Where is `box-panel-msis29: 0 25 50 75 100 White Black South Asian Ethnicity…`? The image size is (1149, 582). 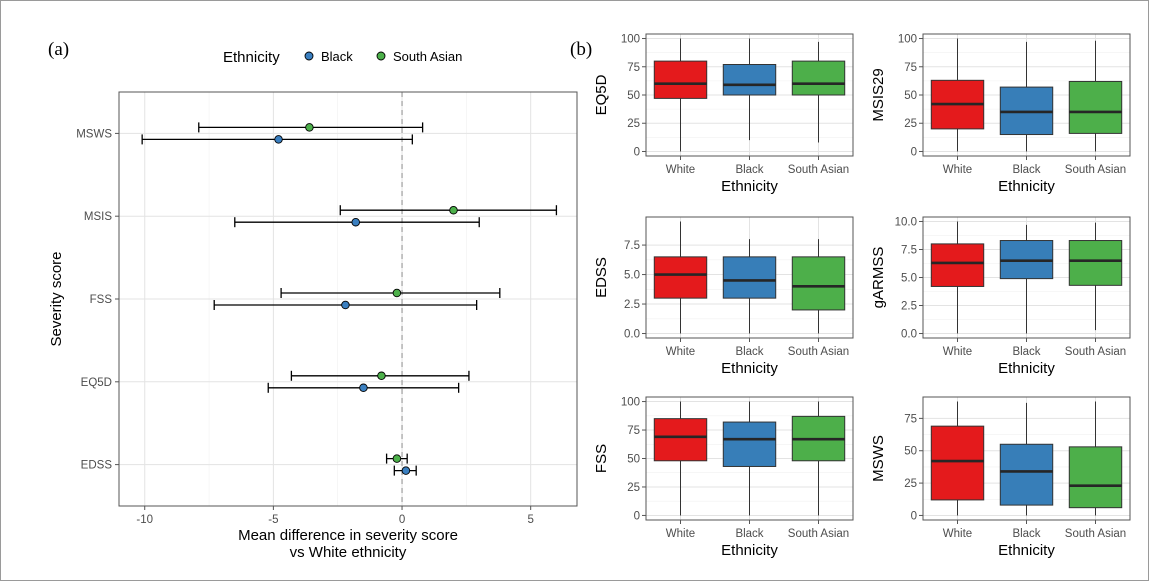
box-panel-msis29: 0 25 50 75 100 White Black South Asian Ethnicity… is located at coordinates (1000, 114).